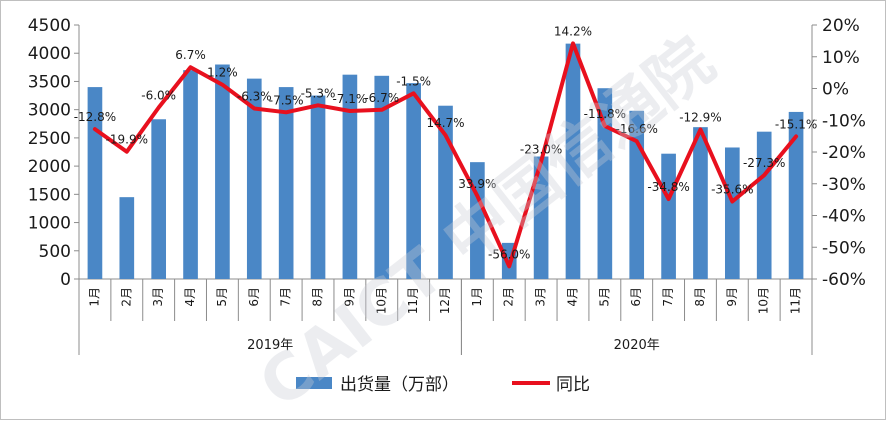 This screenshot has height=422, width=892. Describe the element at coordinates (286, 100) in the screenshot. I see `data-label: -7.5%` at that location.